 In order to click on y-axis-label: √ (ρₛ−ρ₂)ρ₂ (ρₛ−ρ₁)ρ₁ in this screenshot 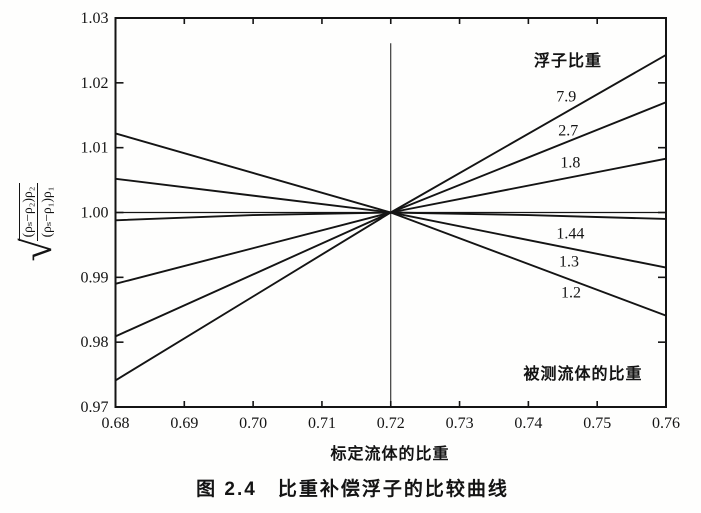, I will do `click(37, 222)`.